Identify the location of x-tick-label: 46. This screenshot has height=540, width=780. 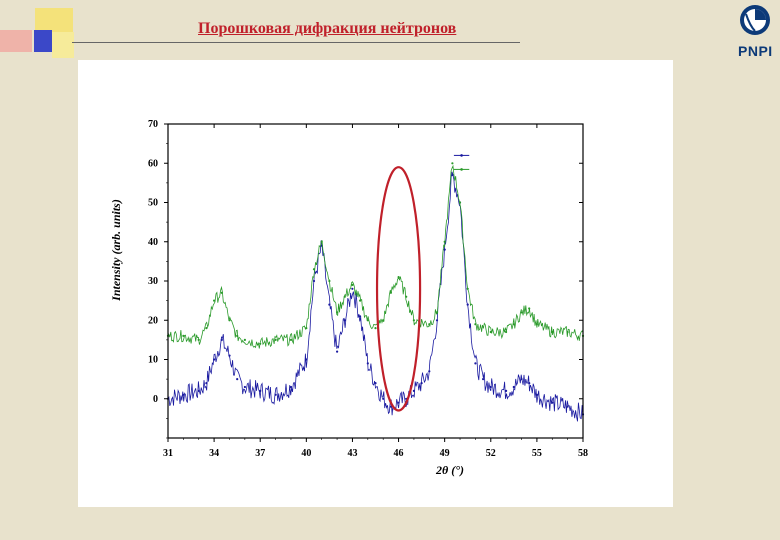
(399, 453).